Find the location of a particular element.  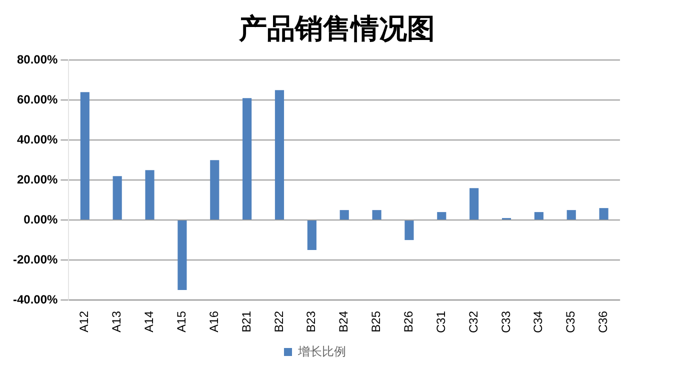

x-tick-label: C36 is located at coordinates (603, 321).